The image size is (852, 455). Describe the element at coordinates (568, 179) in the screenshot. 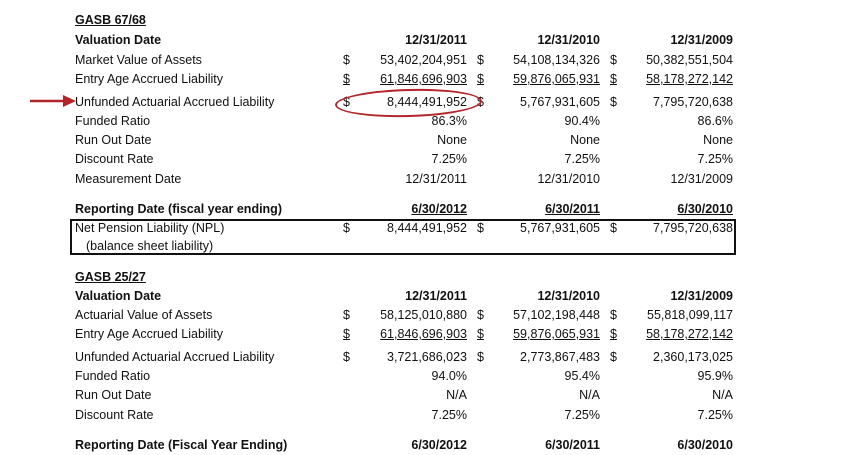

I see `value-col2: 12/31/2010` at that location.